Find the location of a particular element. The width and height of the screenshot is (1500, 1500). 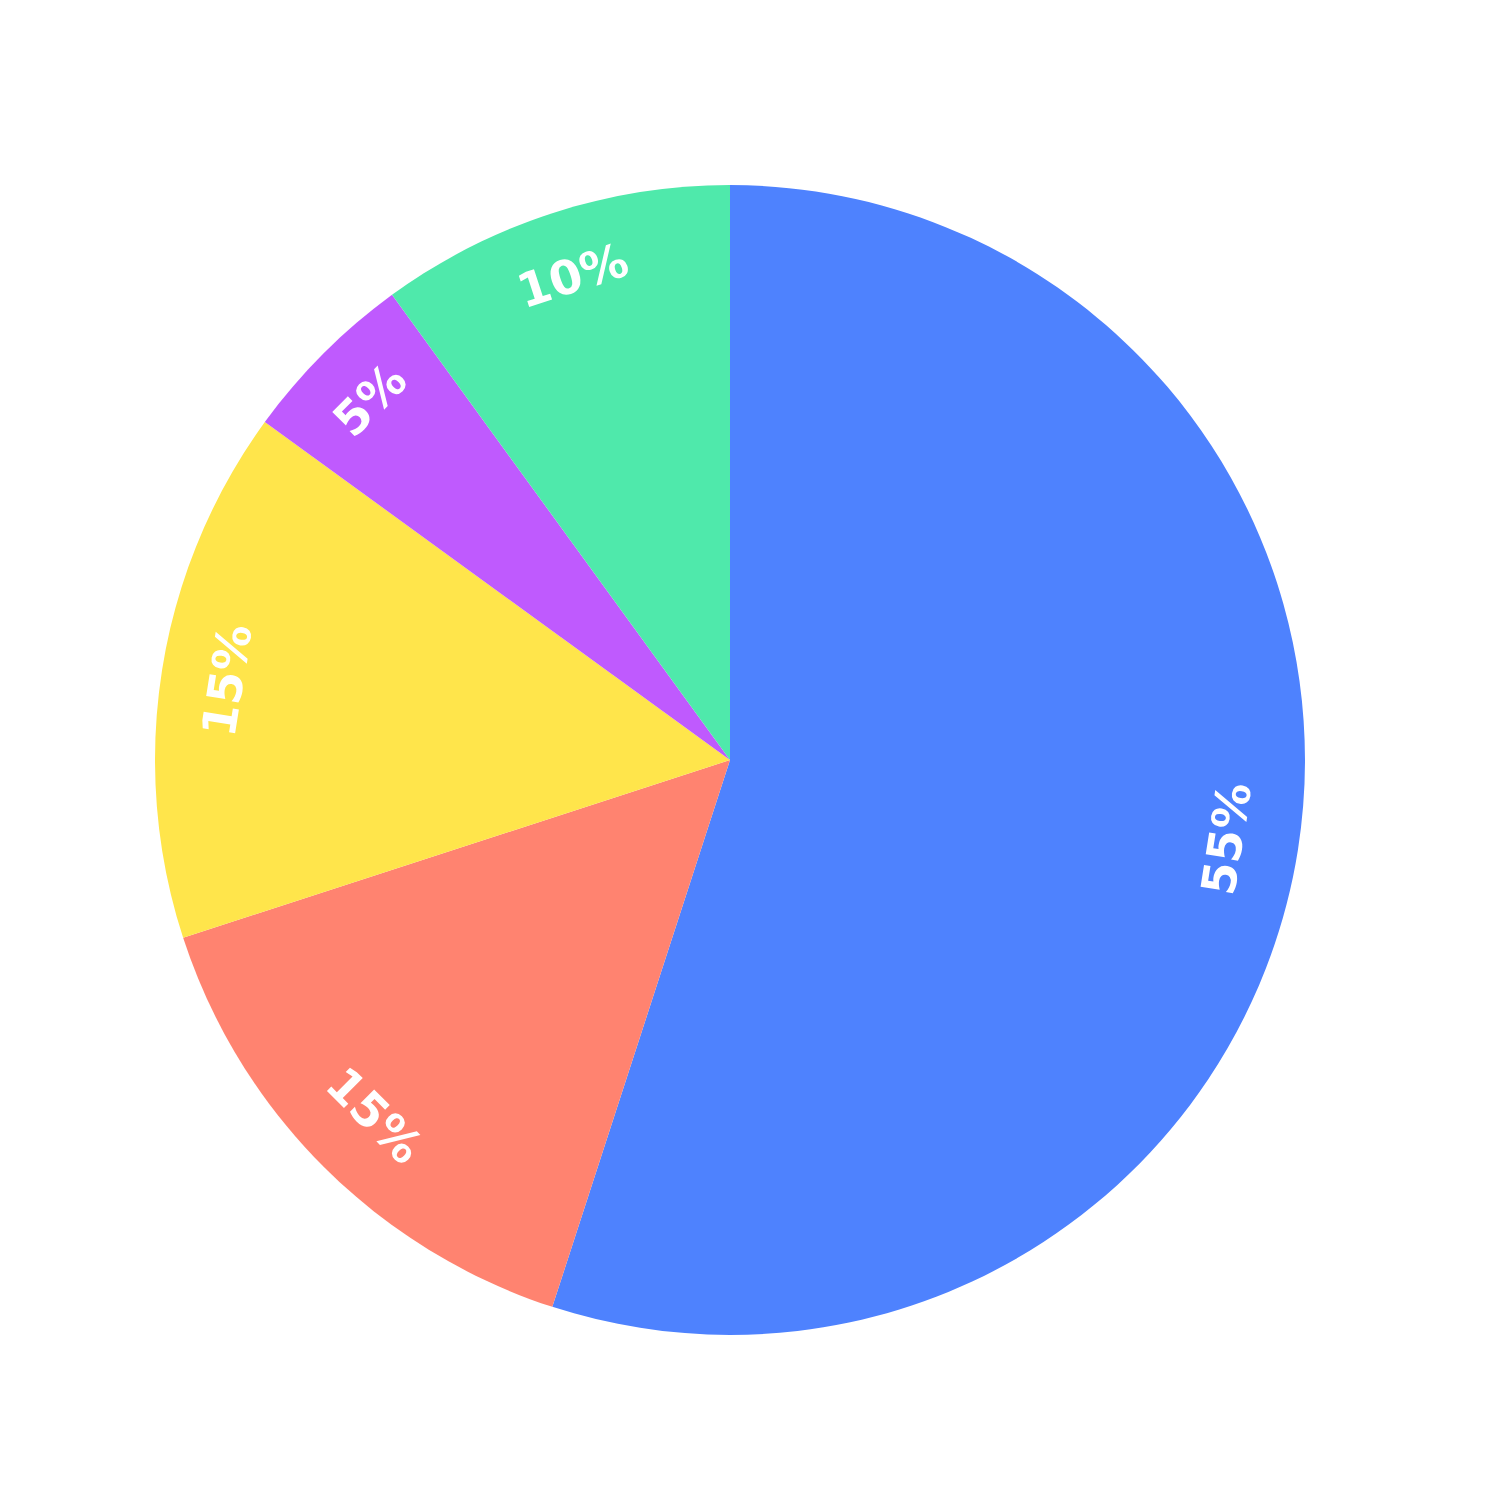

data-label: 55% is located at coordinates (1225, 837).